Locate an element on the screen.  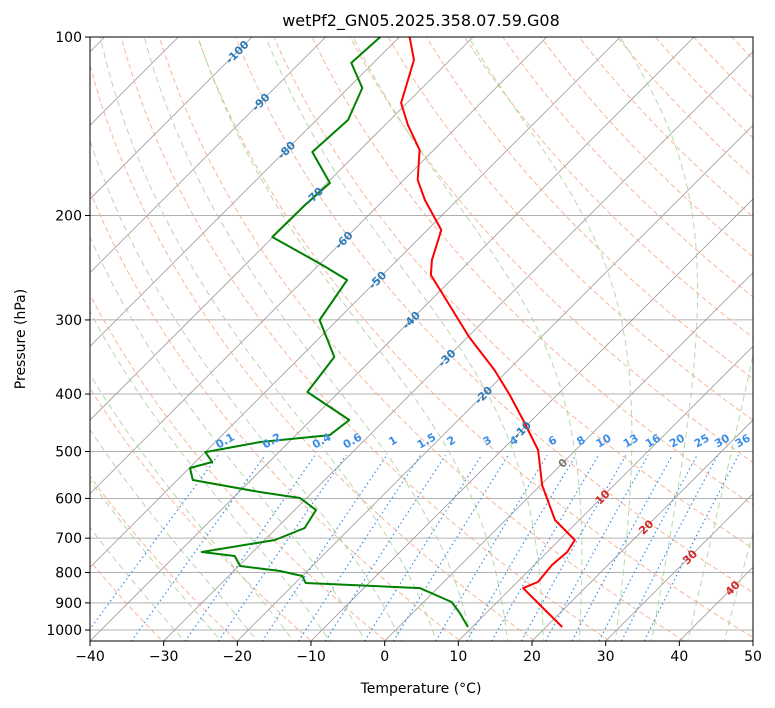
mixing-ratio-label: 36 is located at coordinates (743, 440).